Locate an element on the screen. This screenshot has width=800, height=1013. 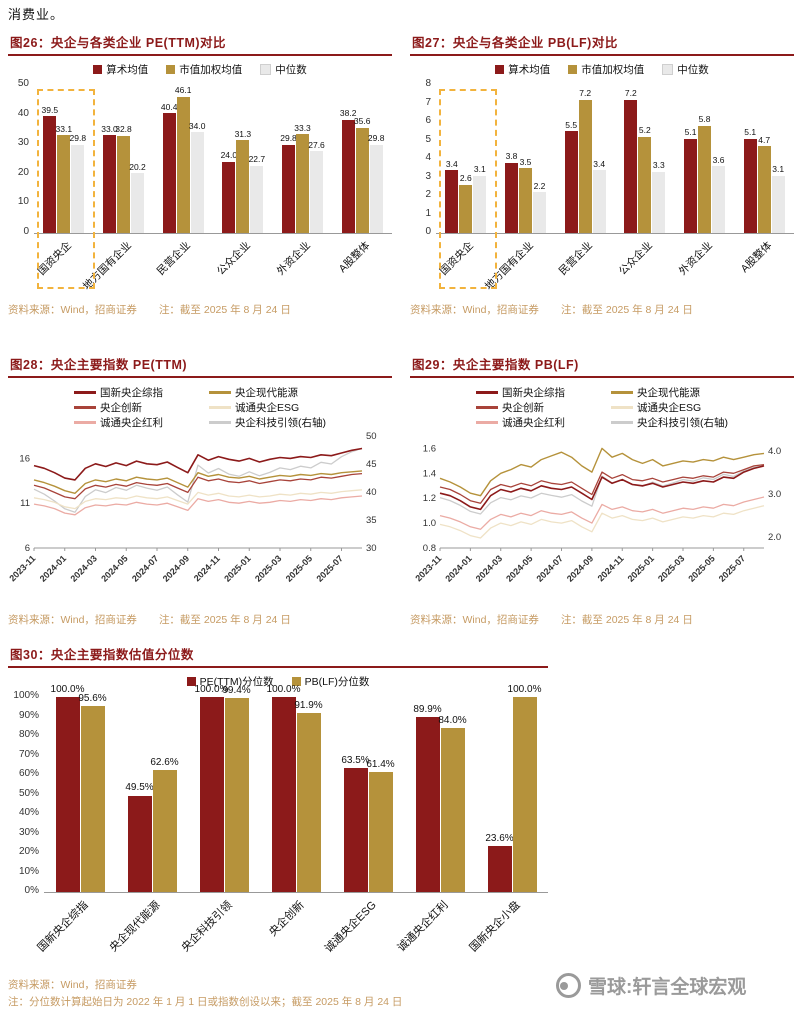
category-label: 央企创新 is located at coordinates (287, 919).